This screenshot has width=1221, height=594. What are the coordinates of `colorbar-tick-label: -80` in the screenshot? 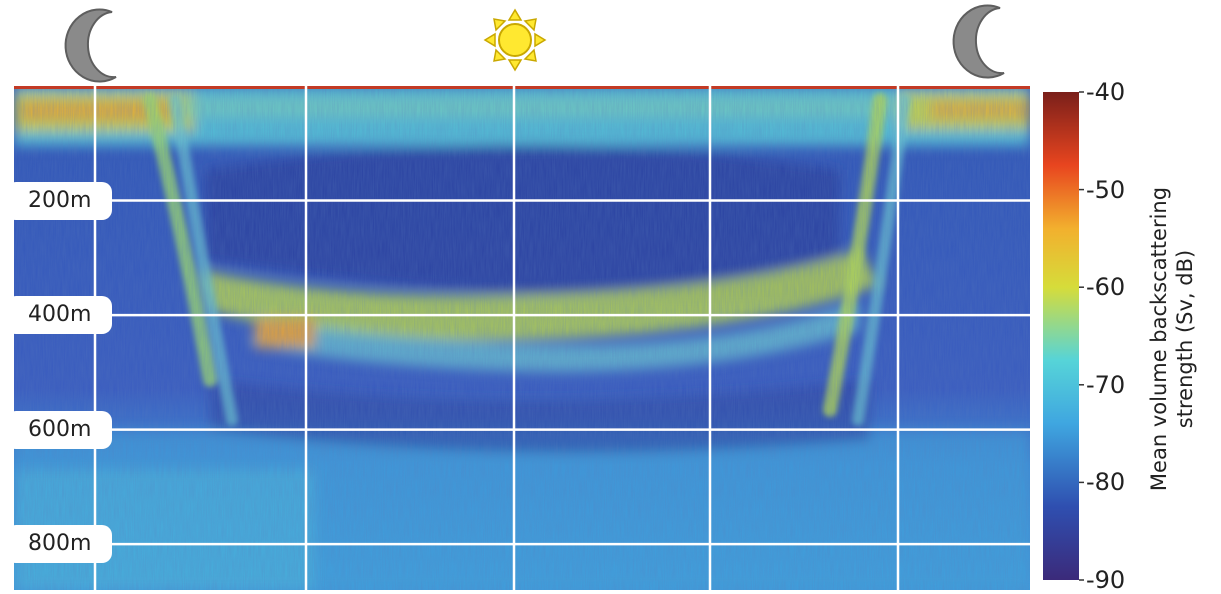 It's located at (1106, 482).